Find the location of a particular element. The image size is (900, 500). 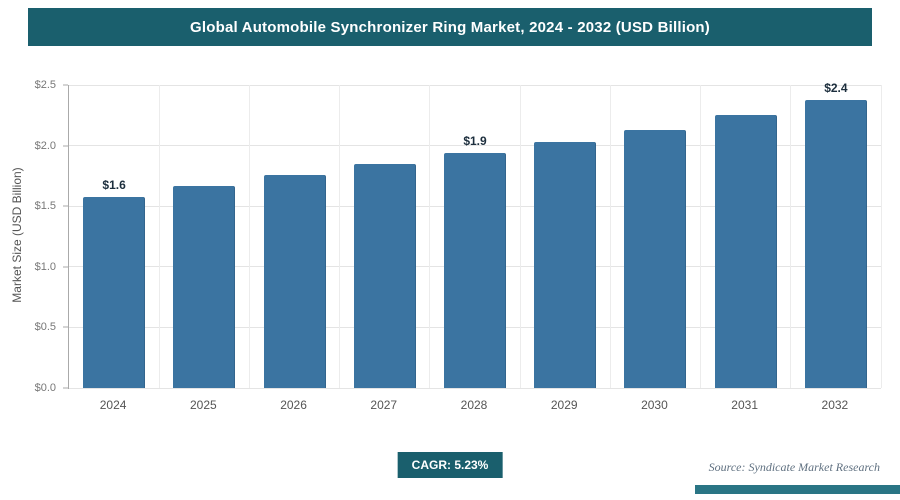

bar-2025 is located at coordinates (204, 286).